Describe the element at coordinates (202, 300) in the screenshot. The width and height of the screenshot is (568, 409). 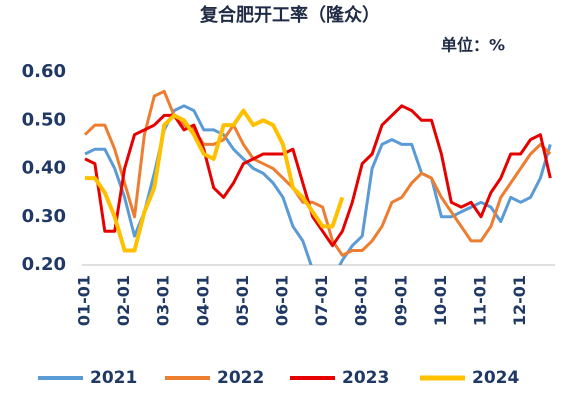
I see `x-tick-label: 04-01` at that location.